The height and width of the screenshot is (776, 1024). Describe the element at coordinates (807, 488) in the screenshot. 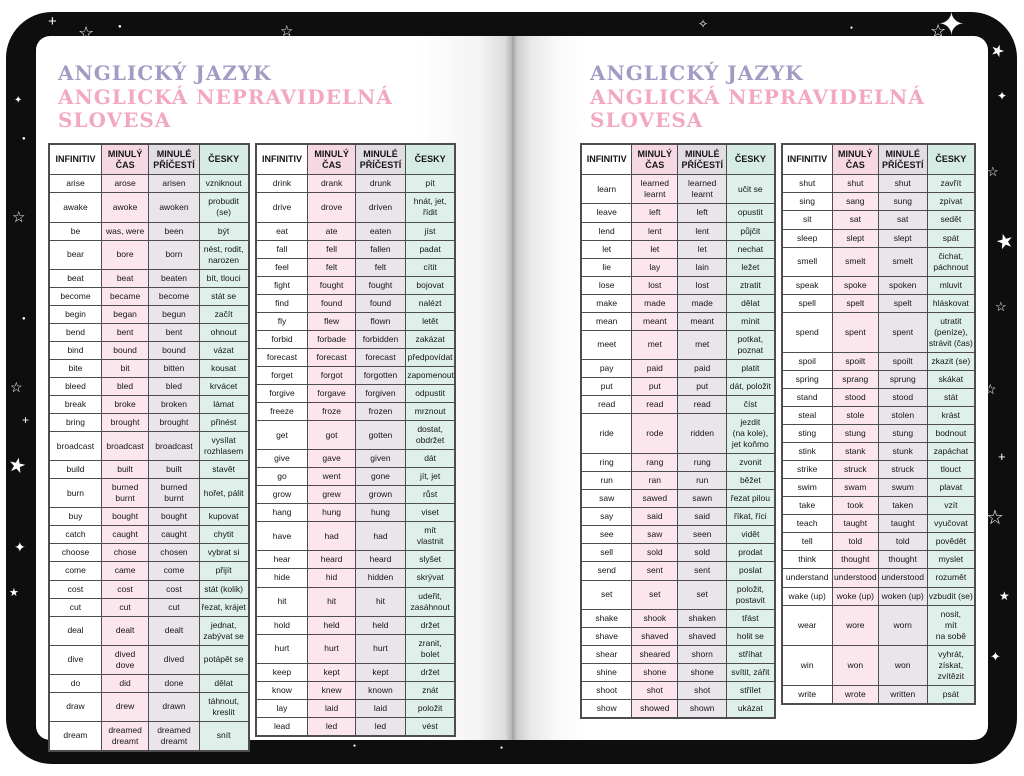

I see `verb-cell: swim` at that location.